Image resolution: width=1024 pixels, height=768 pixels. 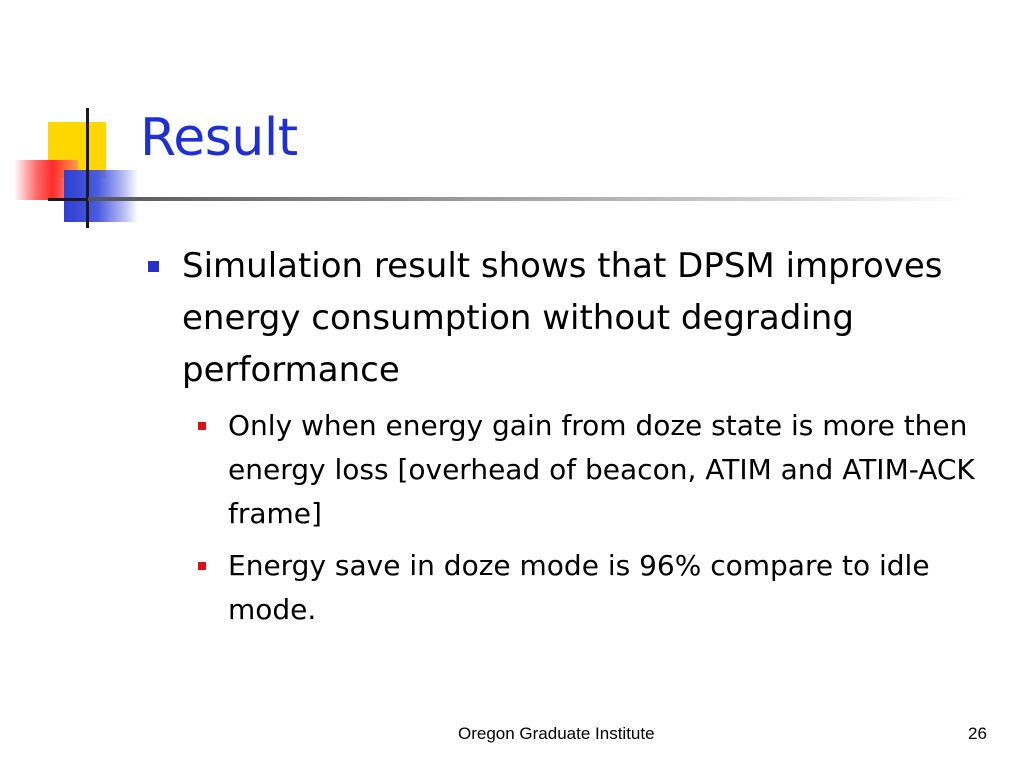 What do you see at coordinates (528, 199) in the screenshot?
I see `title-underline` at bounding box center [528, 199].